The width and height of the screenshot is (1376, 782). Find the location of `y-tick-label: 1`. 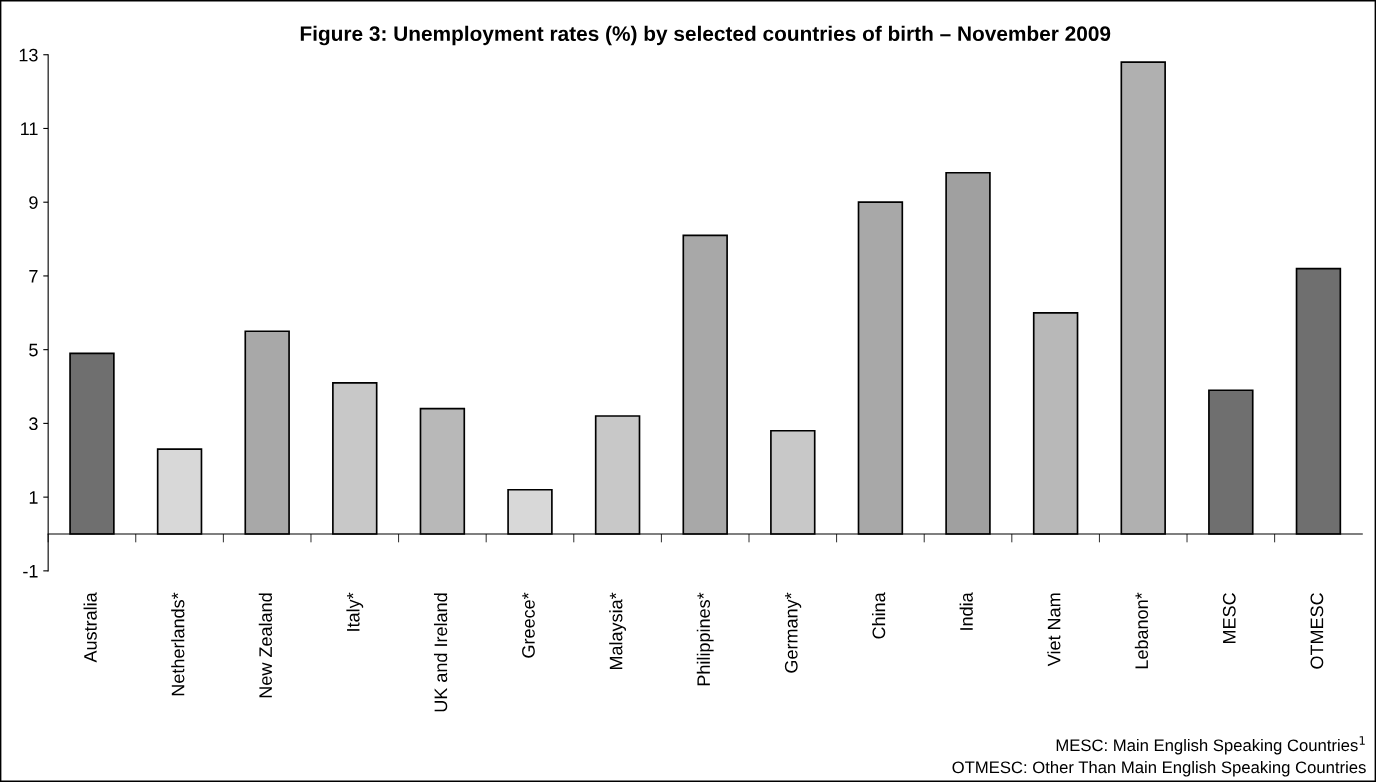

y-tick-label: 1 is located at coordinates (33, 497).